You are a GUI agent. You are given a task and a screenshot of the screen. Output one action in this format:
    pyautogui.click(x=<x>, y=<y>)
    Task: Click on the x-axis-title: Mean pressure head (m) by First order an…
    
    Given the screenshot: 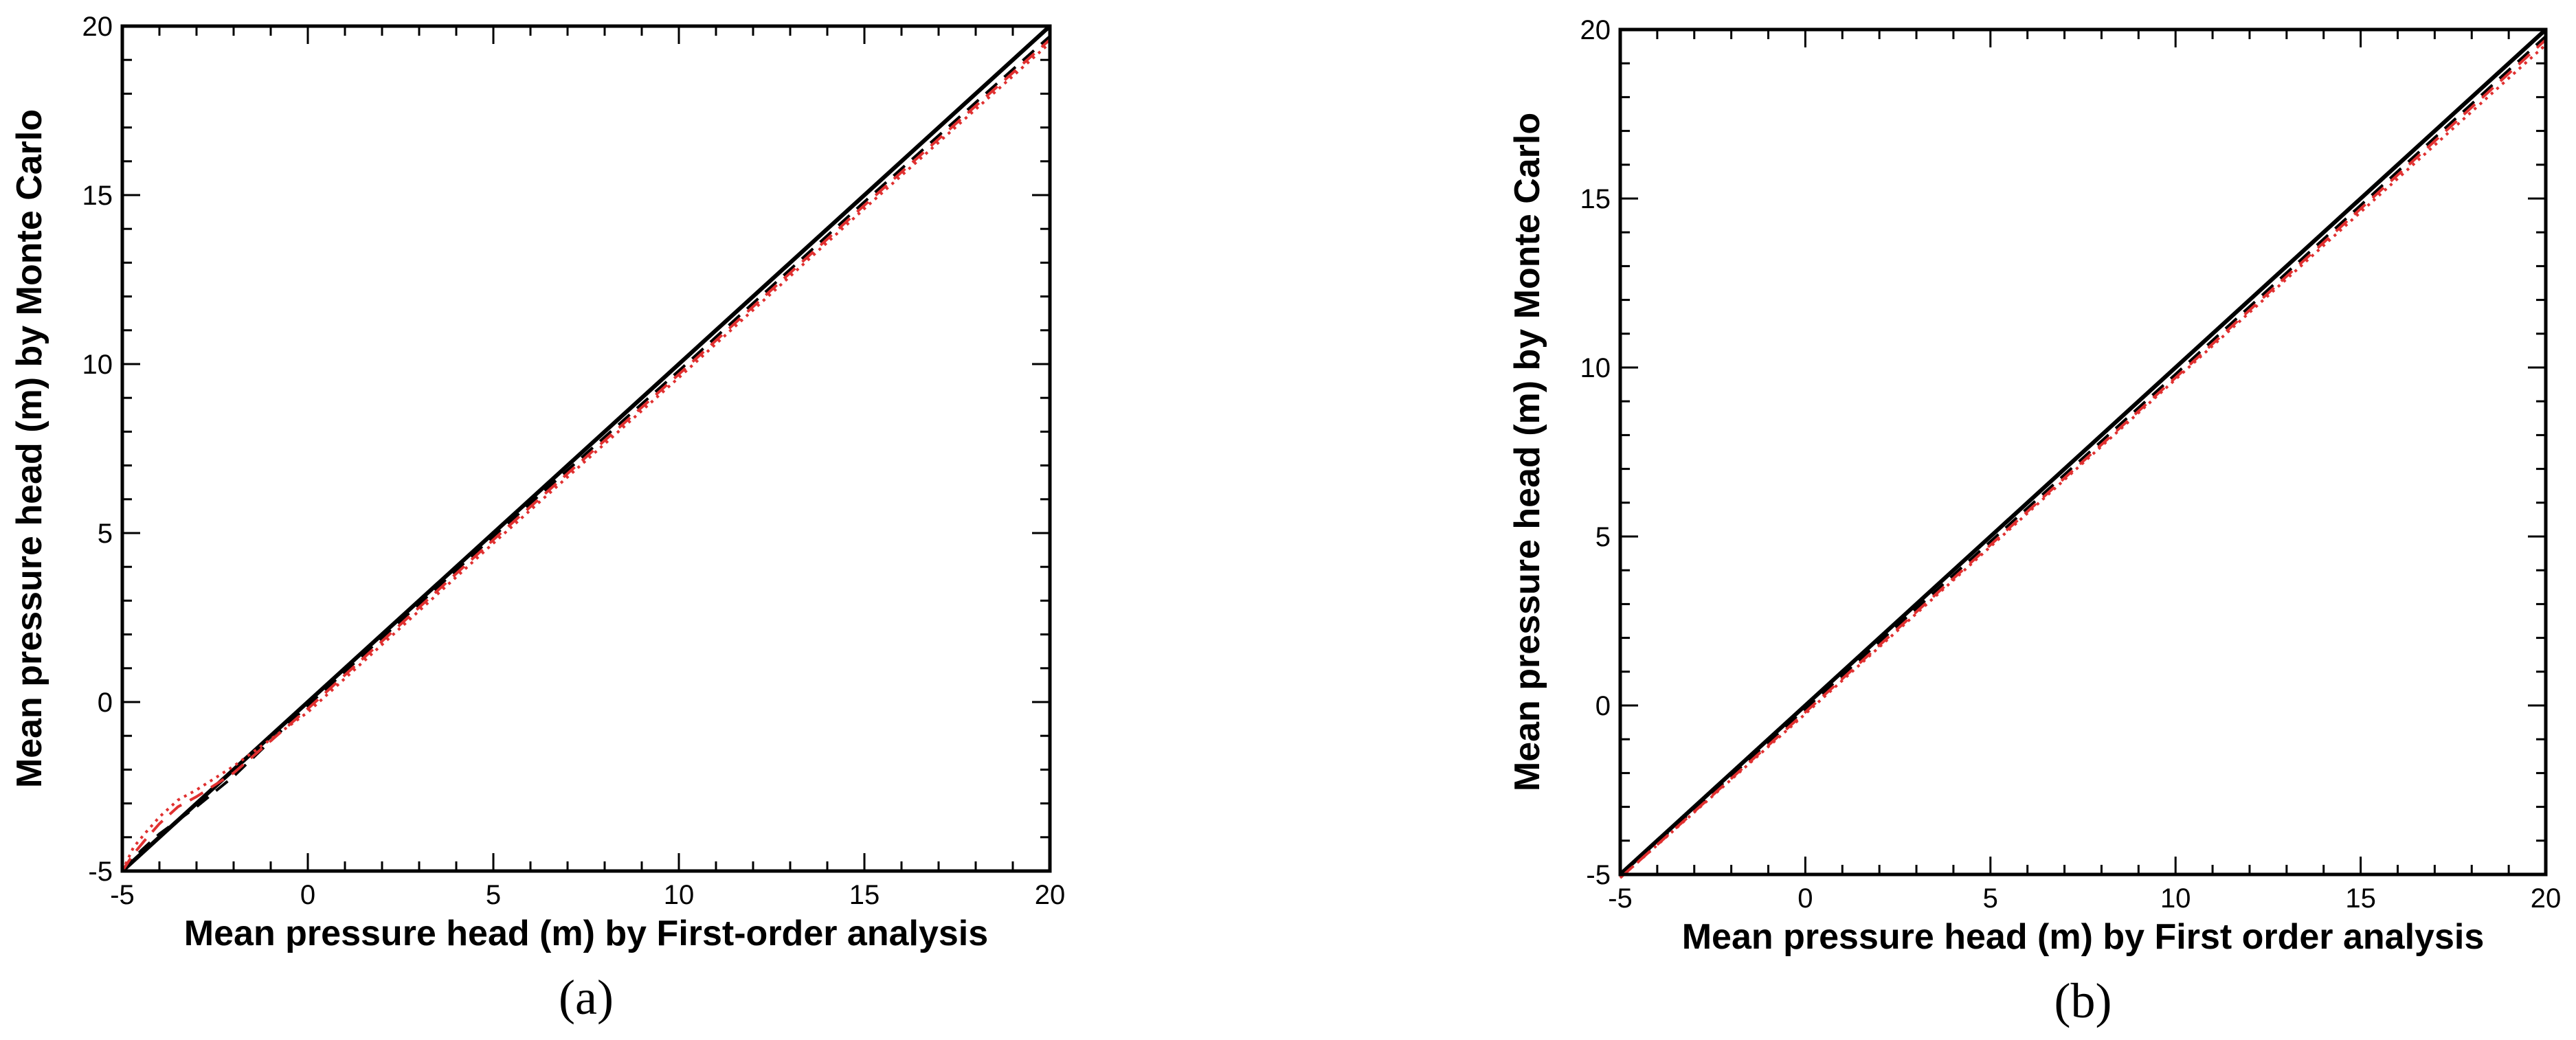 What is the action you would take?
    pyautogui.click(x=2083, y=937)
    